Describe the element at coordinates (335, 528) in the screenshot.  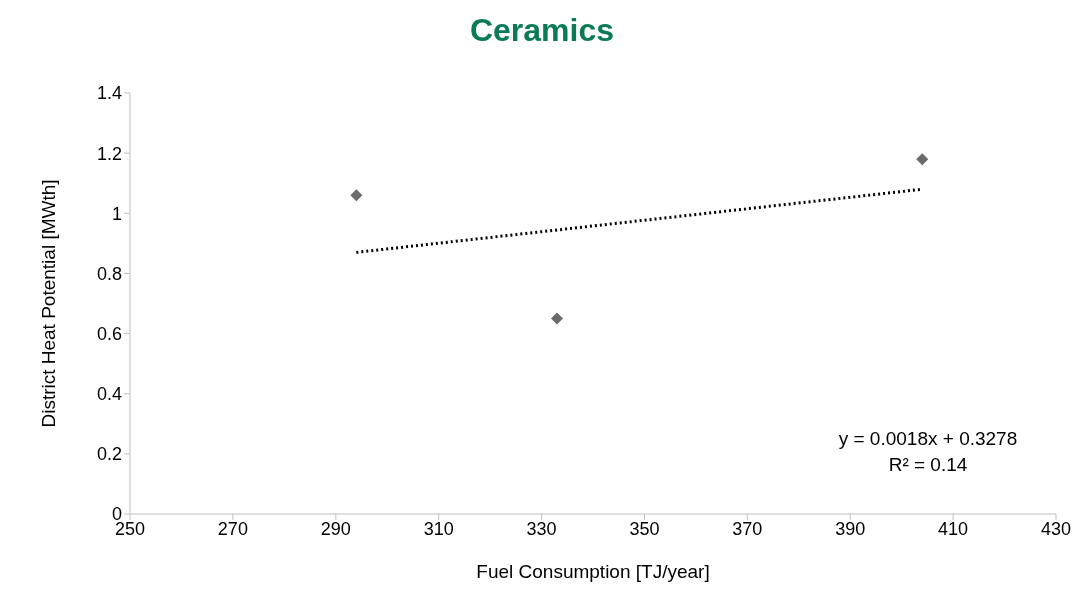
I see `x-tick-label: 290` at that location.